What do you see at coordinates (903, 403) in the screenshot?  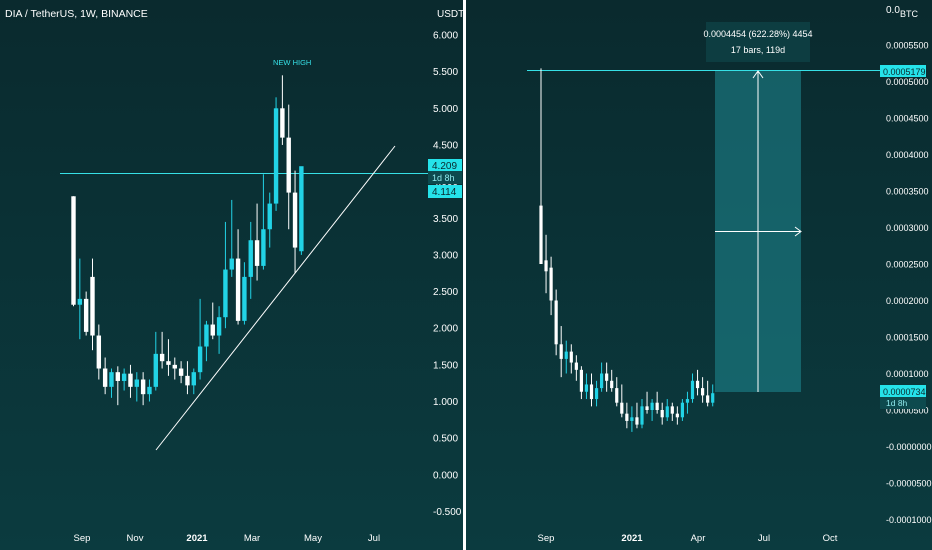 I see `right-countdown-bg` at bounding box center [903, 403].